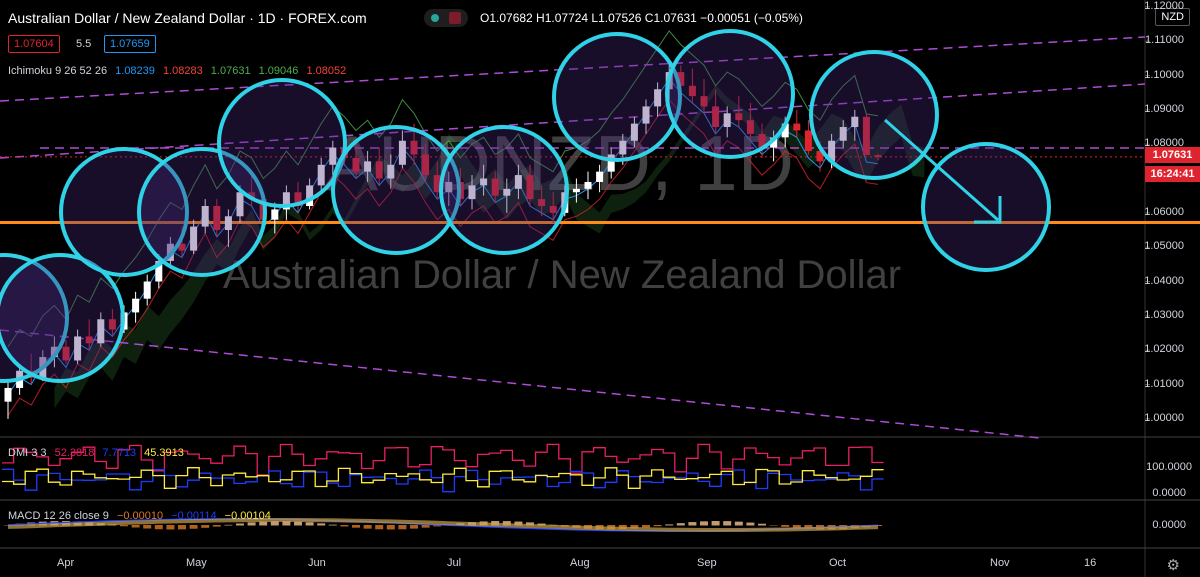 Image resolution: width=1200 pixels, height=577 pixels. What do you see at coordinates (454, 563) in the screenshot?
I see `time-label-jul: Jul` at bounding box center [454, 563].